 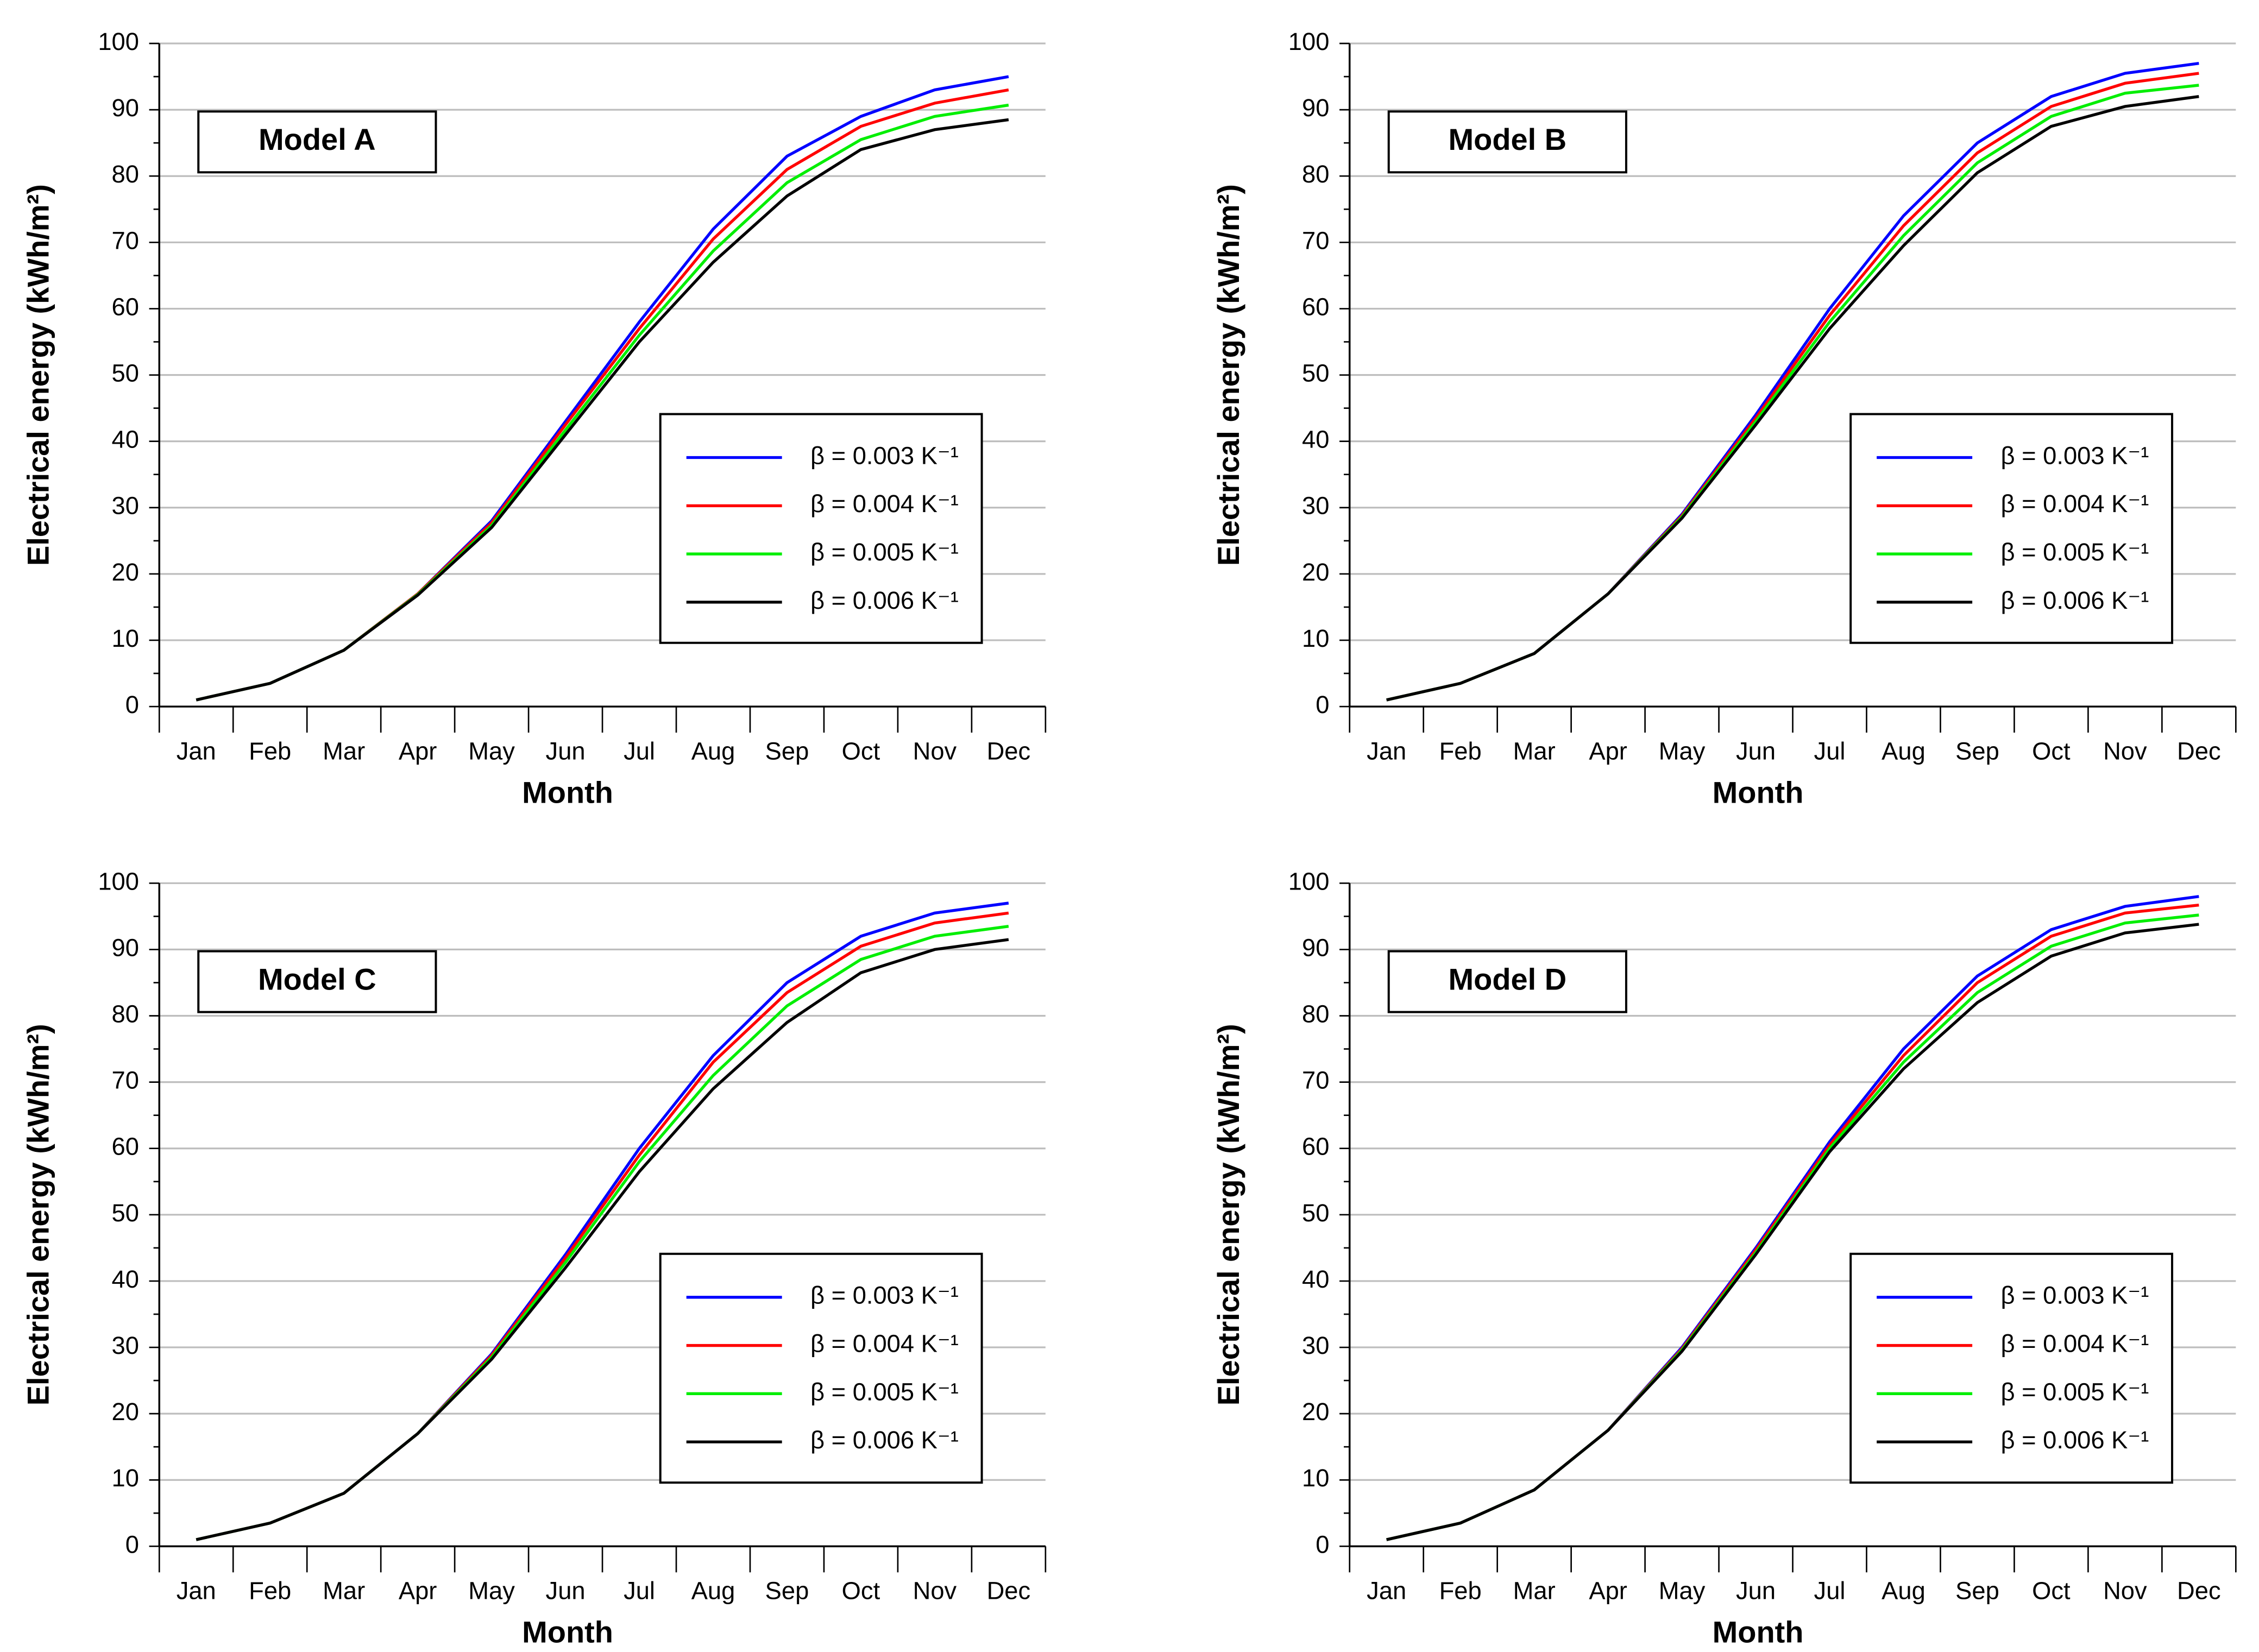 What do you see at coordinates (1508, 139) in the screenshot?
I see `annotation: Model B` at bounding box center [1508, 139].